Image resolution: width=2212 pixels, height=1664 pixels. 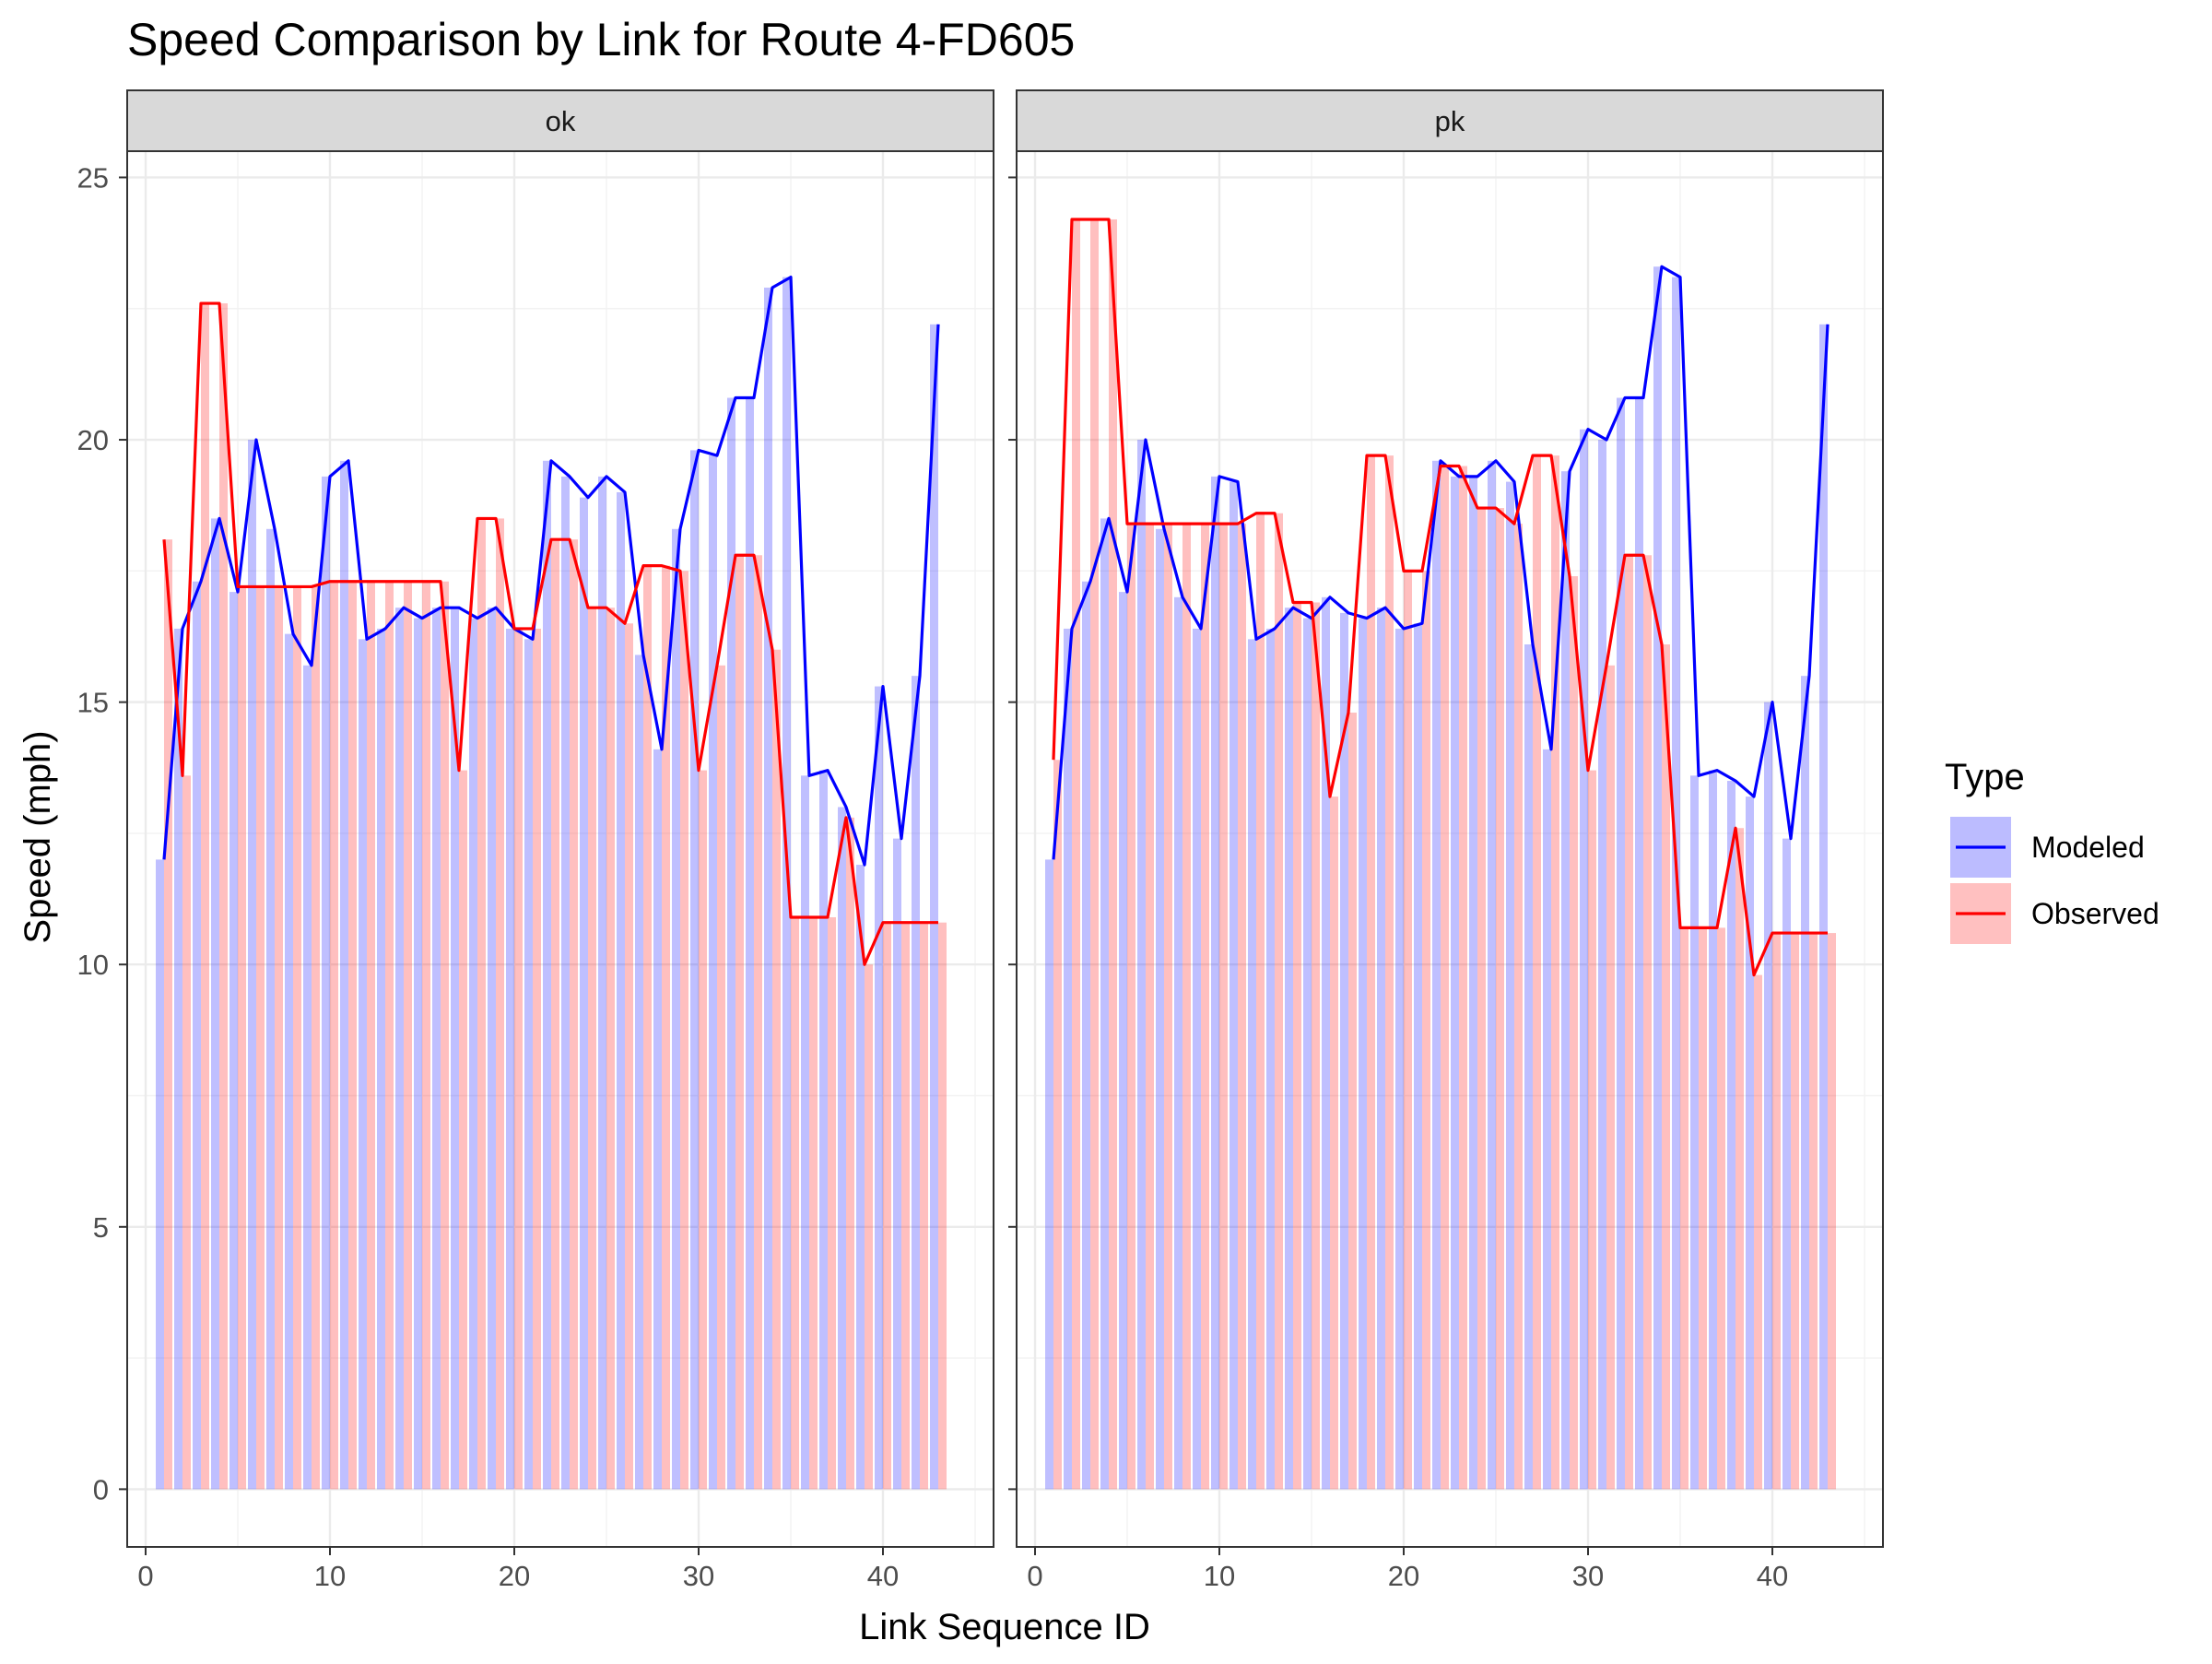 I want to click on x-tick-label: 10, so click(x=330, y=1576).